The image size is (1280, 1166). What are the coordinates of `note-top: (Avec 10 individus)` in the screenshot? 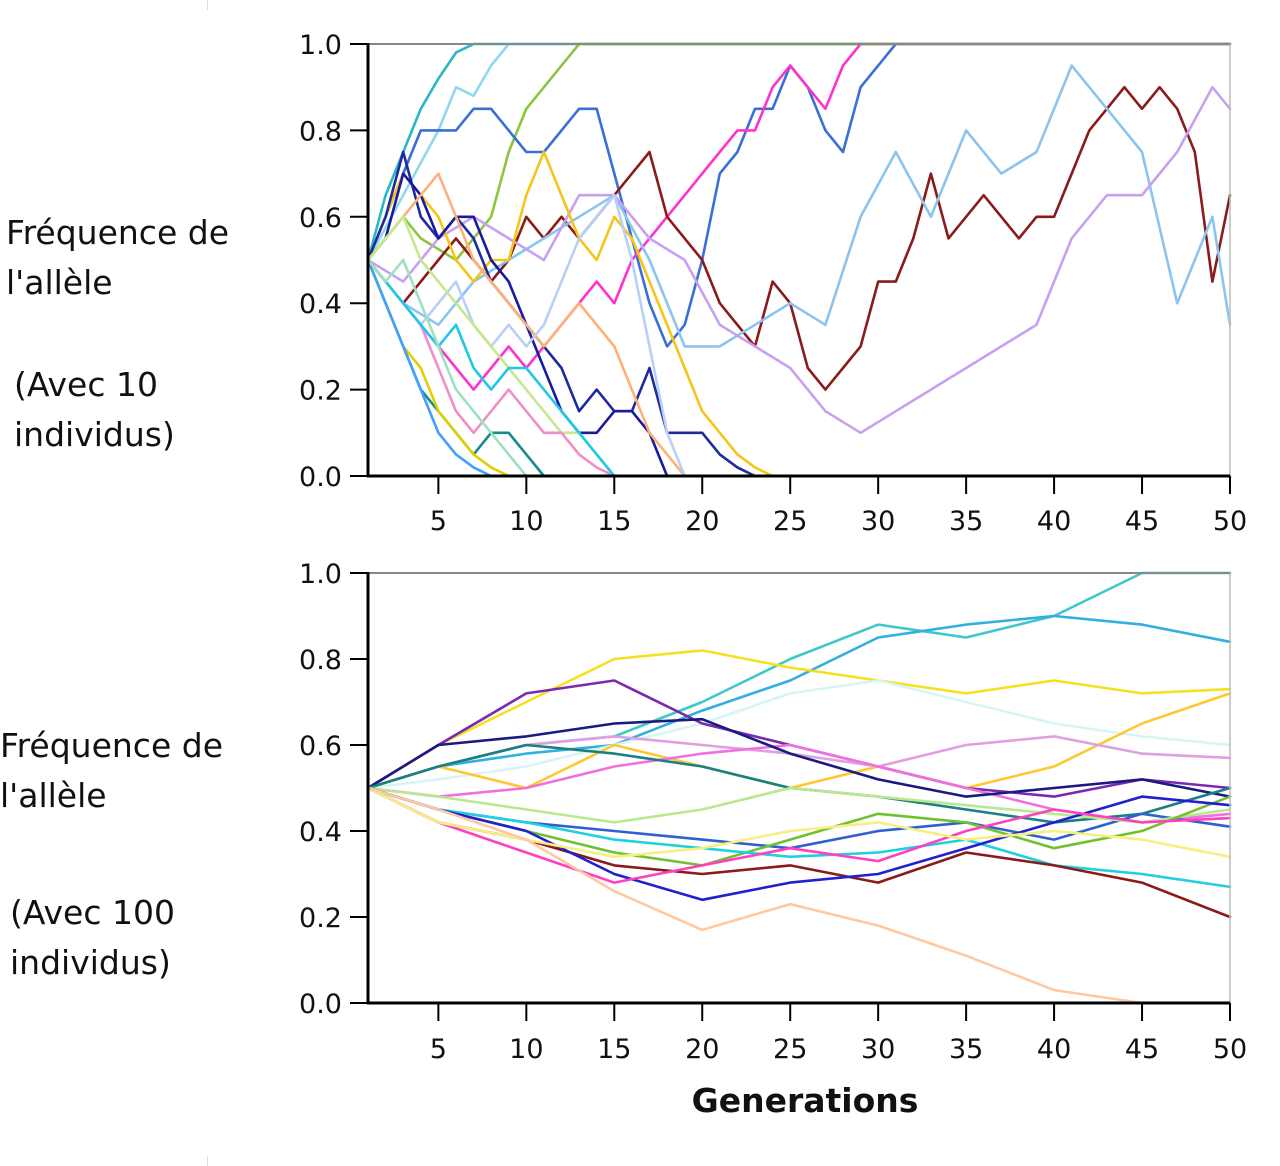 It's located at (94, 410).